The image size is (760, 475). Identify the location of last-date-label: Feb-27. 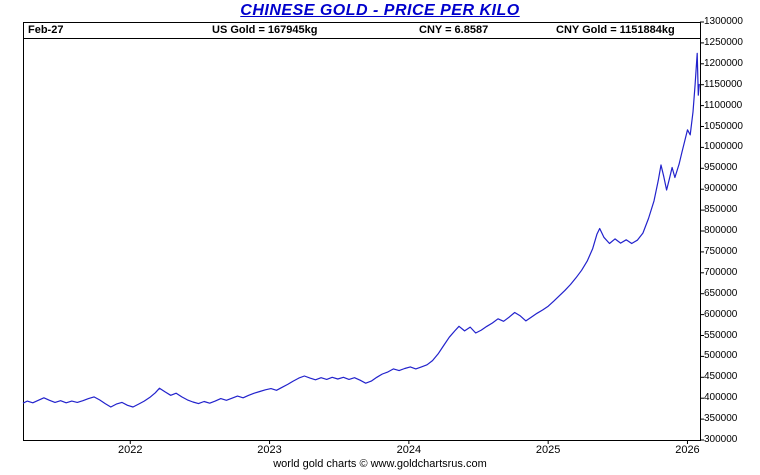
(46, 30).